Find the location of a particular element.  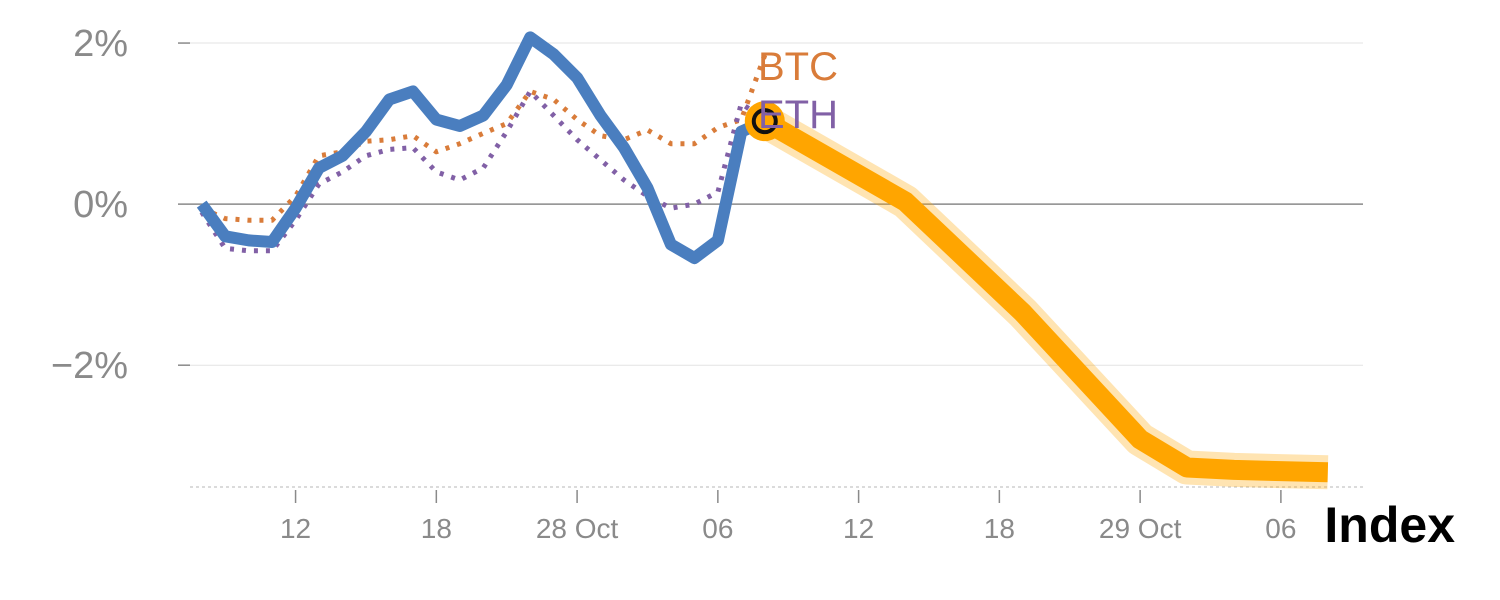

marker-ring is located at coordinates (764, 121).